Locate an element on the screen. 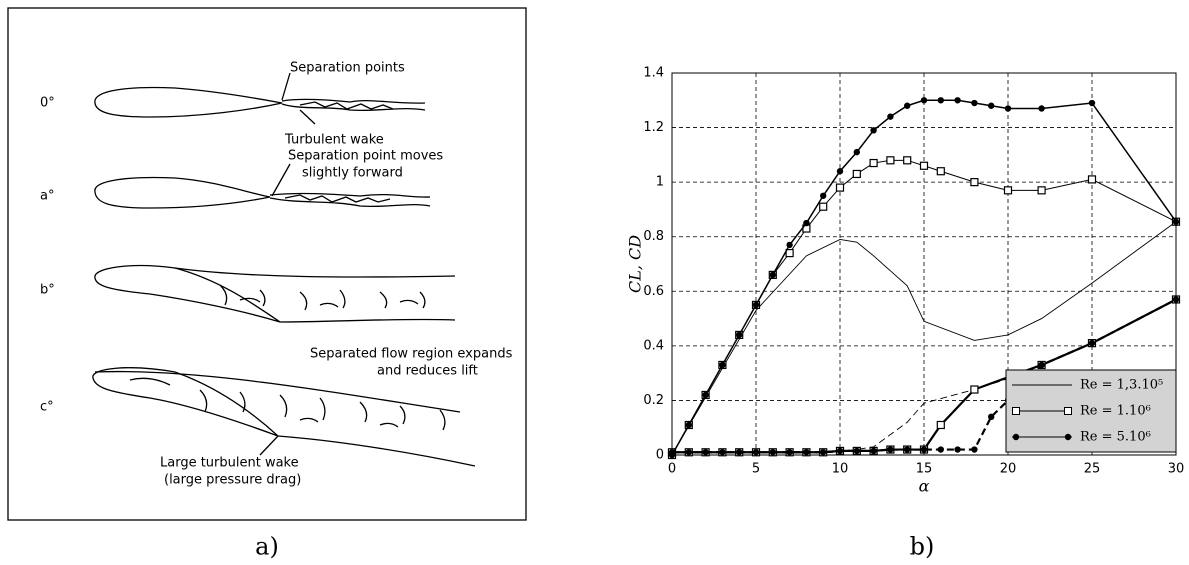  annotation: slightly forward is located at coordinates (352, 173).